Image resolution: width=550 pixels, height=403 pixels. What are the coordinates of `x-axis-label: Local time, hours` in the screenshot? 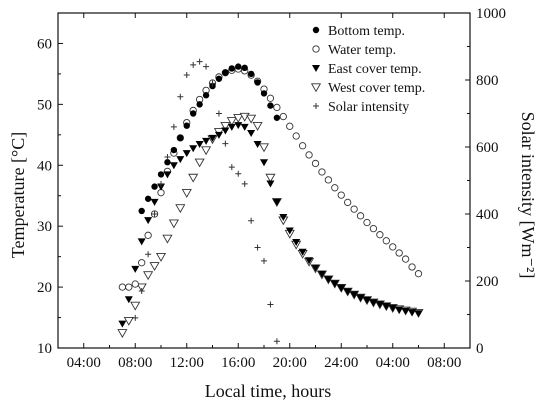 It's located at (268, 391).